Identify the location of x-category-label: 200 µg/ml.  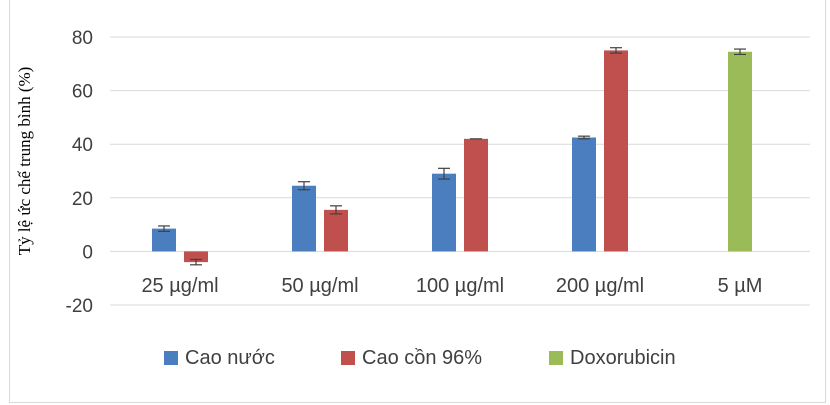
(600, 286).